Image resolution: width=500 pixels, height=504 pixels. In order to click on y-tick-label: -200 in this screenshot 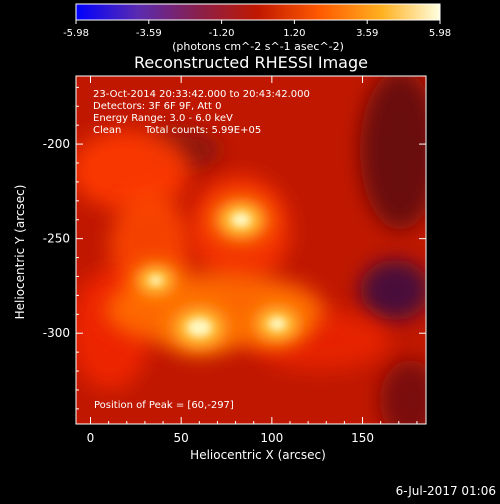, I will do `click(56, 144)`.